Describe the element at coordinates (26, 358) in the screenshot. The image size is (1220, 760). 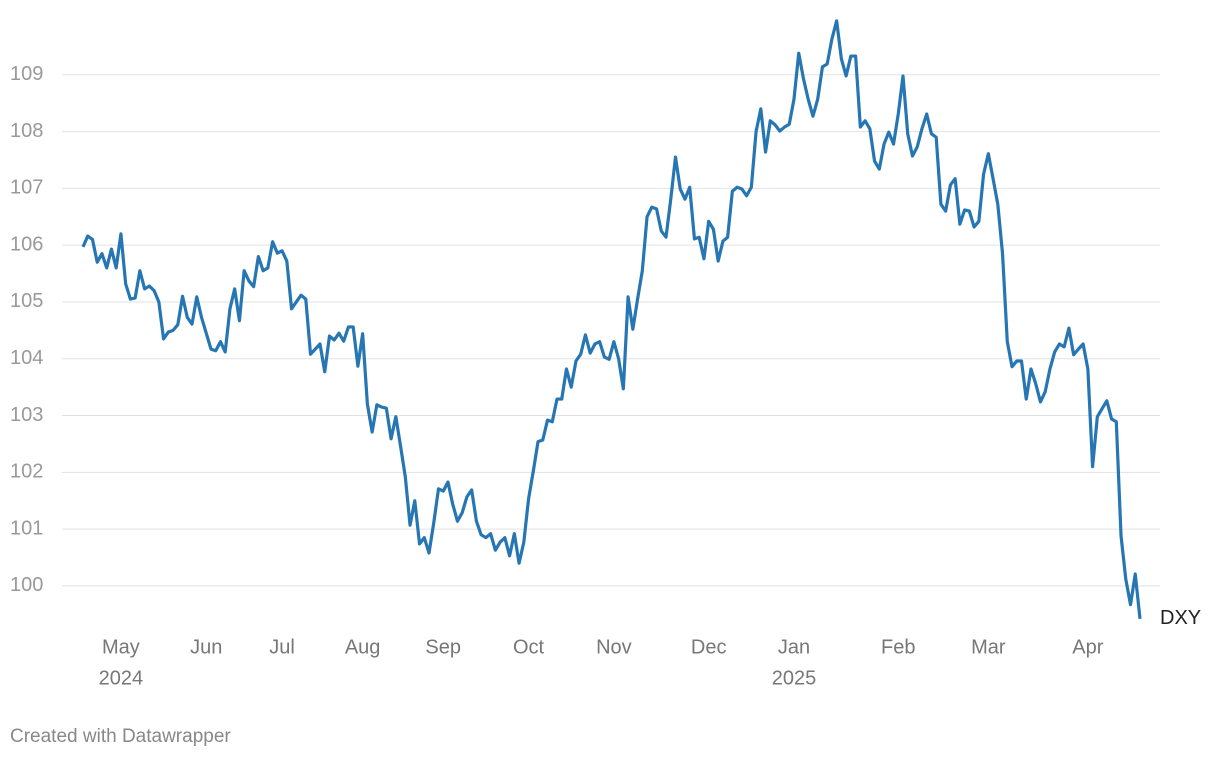
I see `y-tick-label: 104` at that location.